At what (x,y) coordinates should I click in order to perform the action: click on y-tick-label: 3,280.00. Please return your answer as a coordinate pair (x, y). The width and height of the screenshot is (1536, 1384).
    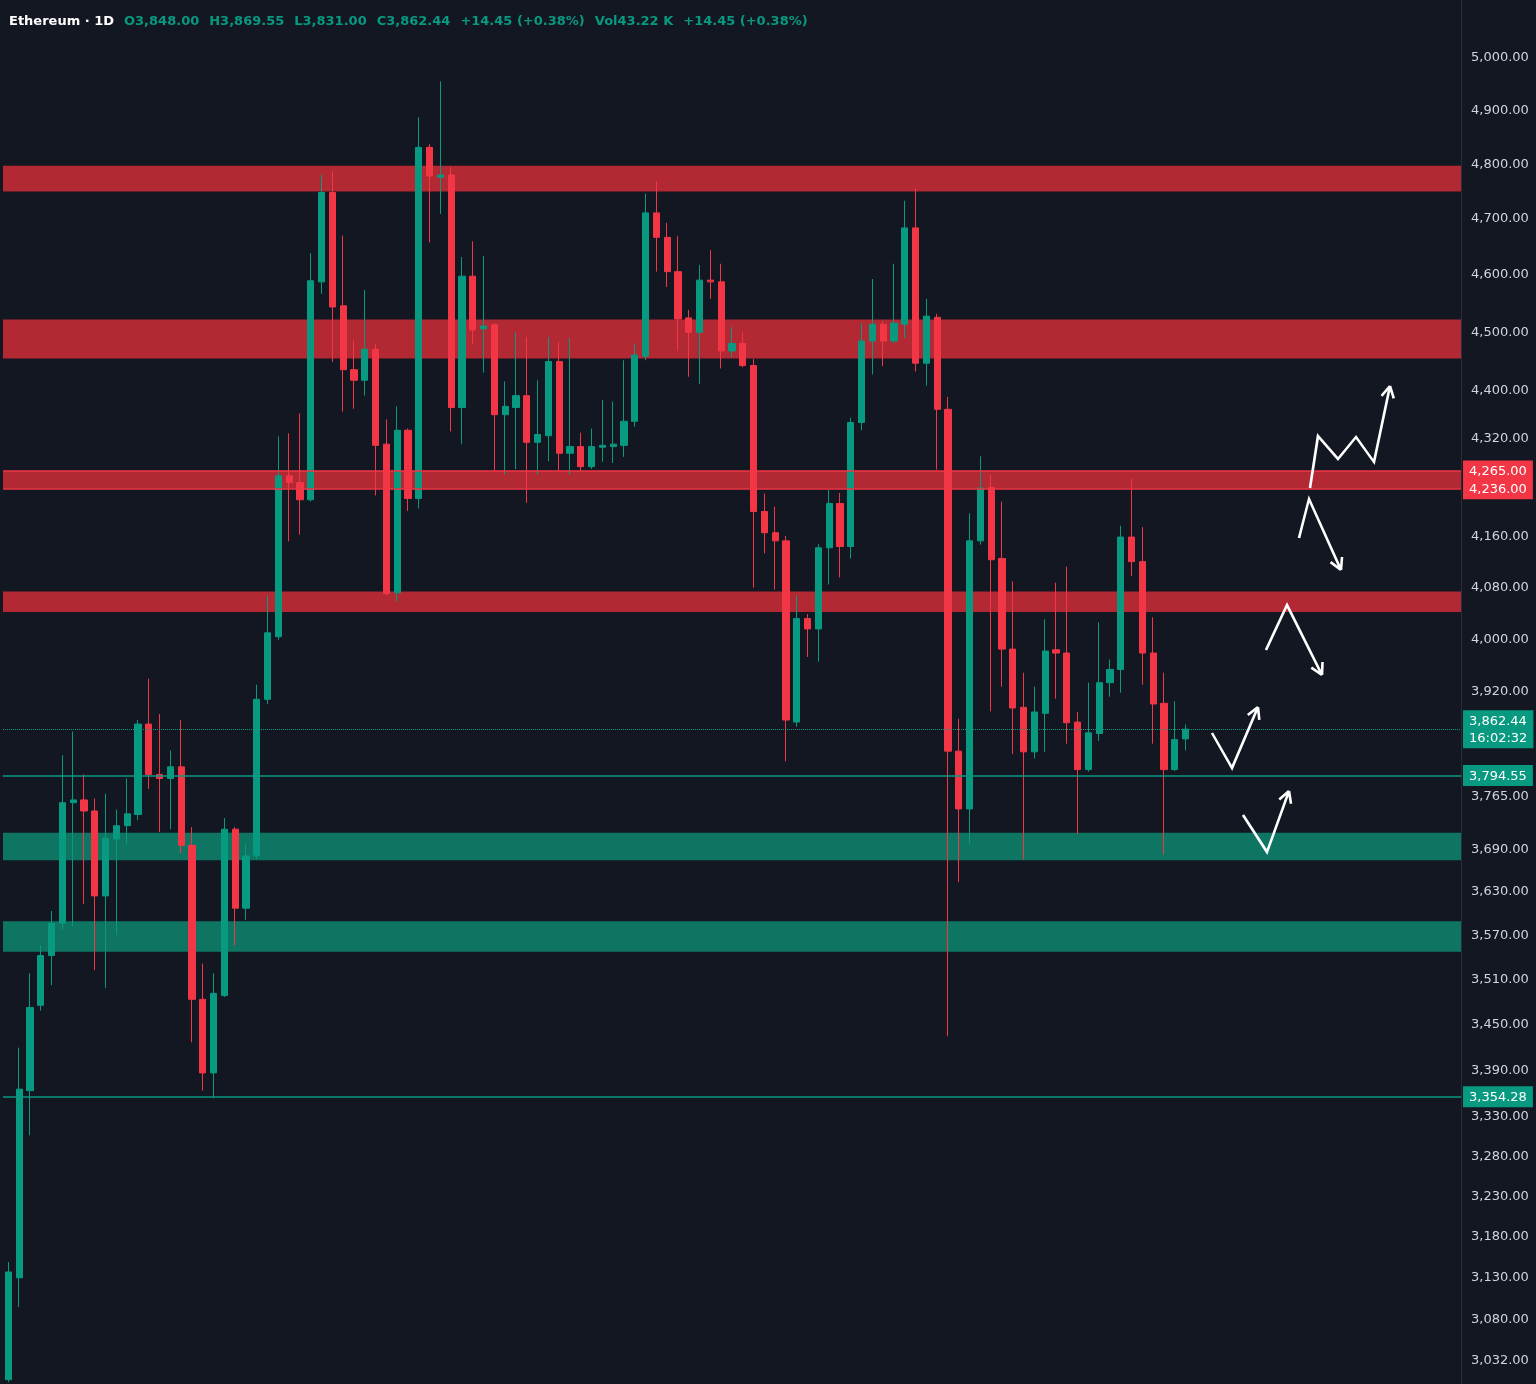
    Looking at the image, I should click on (1500, 1155).